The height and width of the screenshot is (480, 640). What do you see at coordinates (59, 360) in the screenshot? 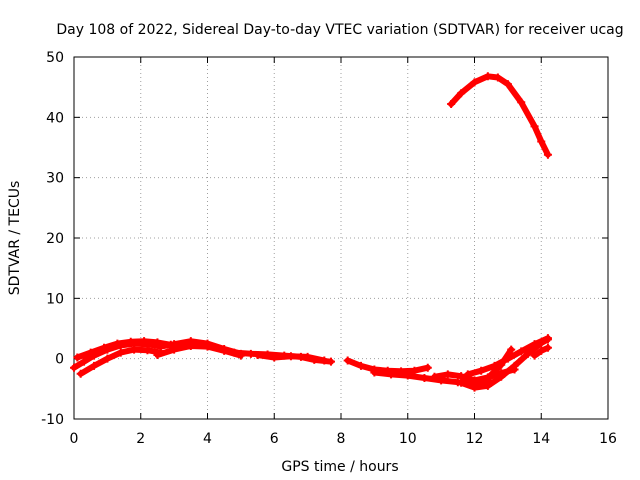
I see `y-tick-label: 0` at bounding box center [59, 360].